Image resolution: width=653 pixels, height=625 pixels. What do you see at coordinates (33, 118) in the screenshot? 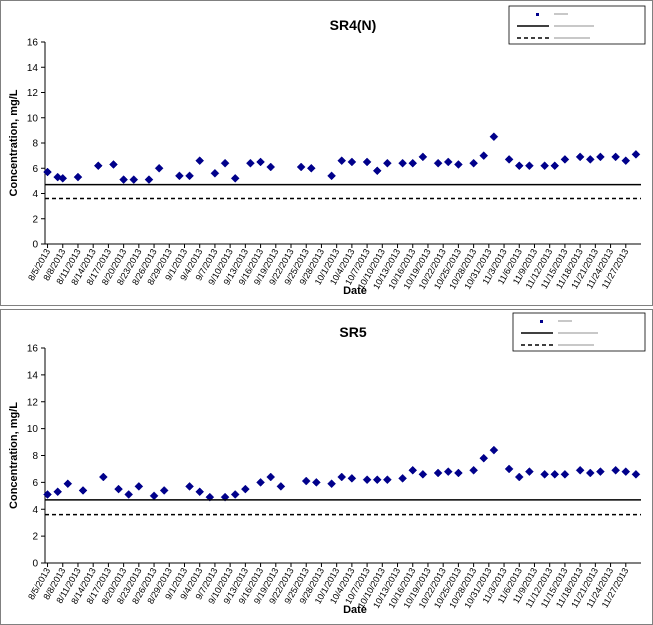
I see `y-tick-label: 10` at bounding box center [33, 118].